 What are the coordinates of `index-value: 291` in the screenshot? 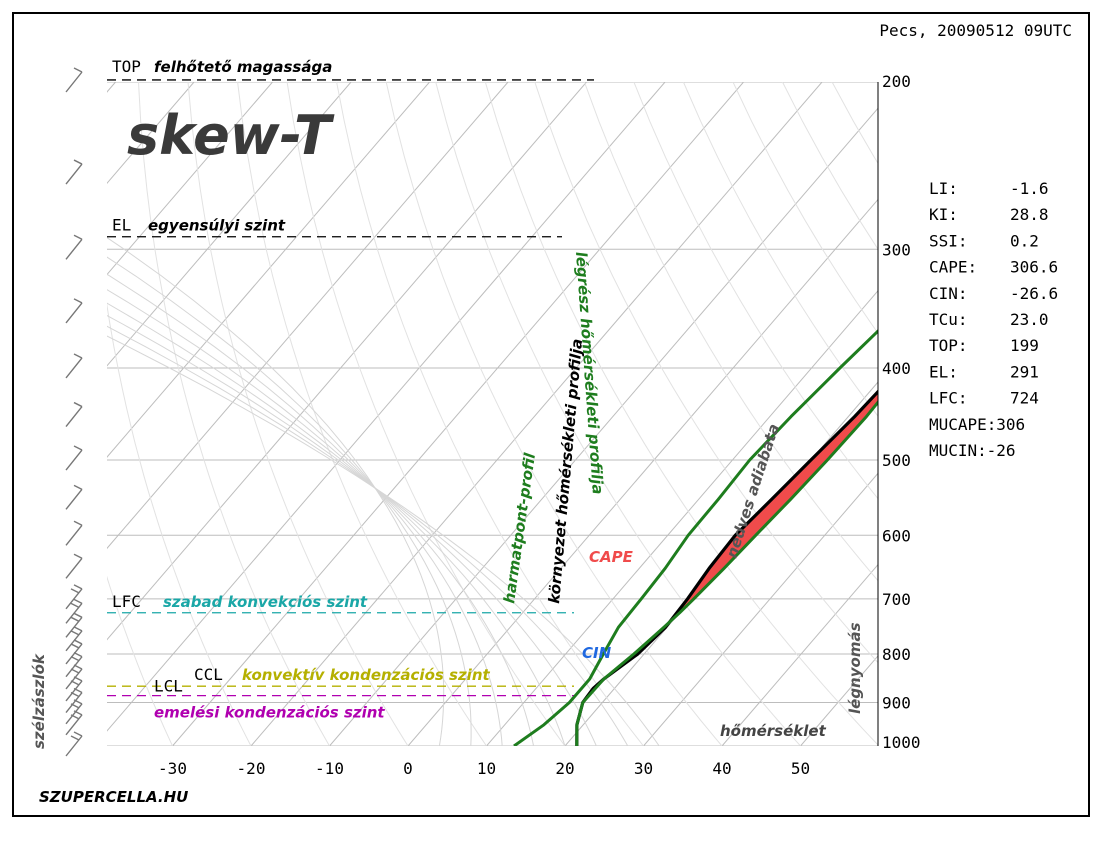 It's located at (1024, 371).